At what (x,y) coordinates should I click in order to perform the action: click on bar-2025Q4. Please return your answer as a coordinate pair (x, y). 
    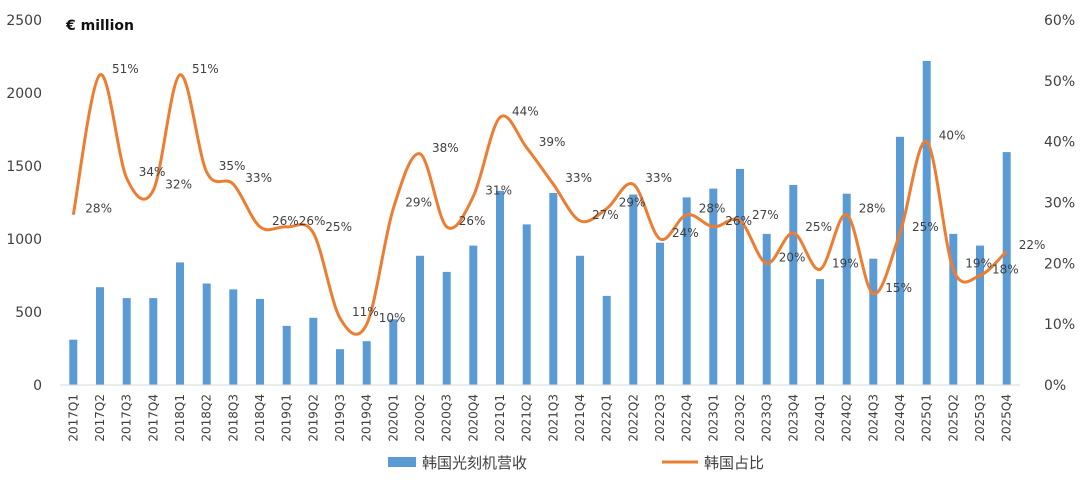
    Looking at the image, I should click on (1006, 268).